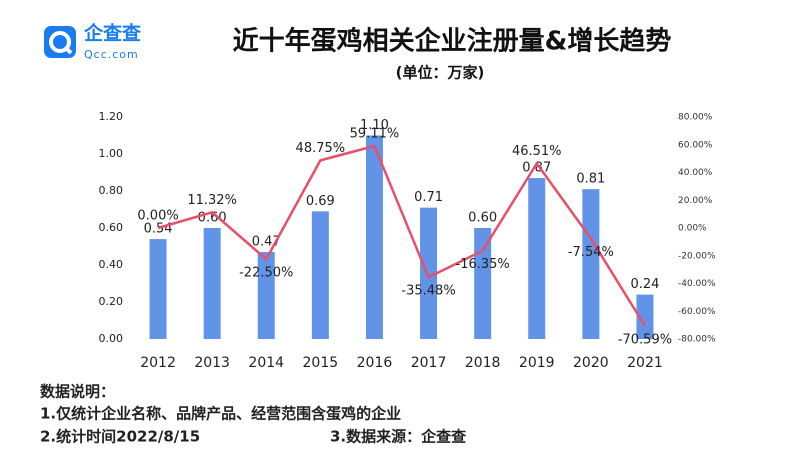  What do you see at coordinates (644, 284) in the screenshot?
I see `value-label: 0.24` at bounding box center [644, 284].